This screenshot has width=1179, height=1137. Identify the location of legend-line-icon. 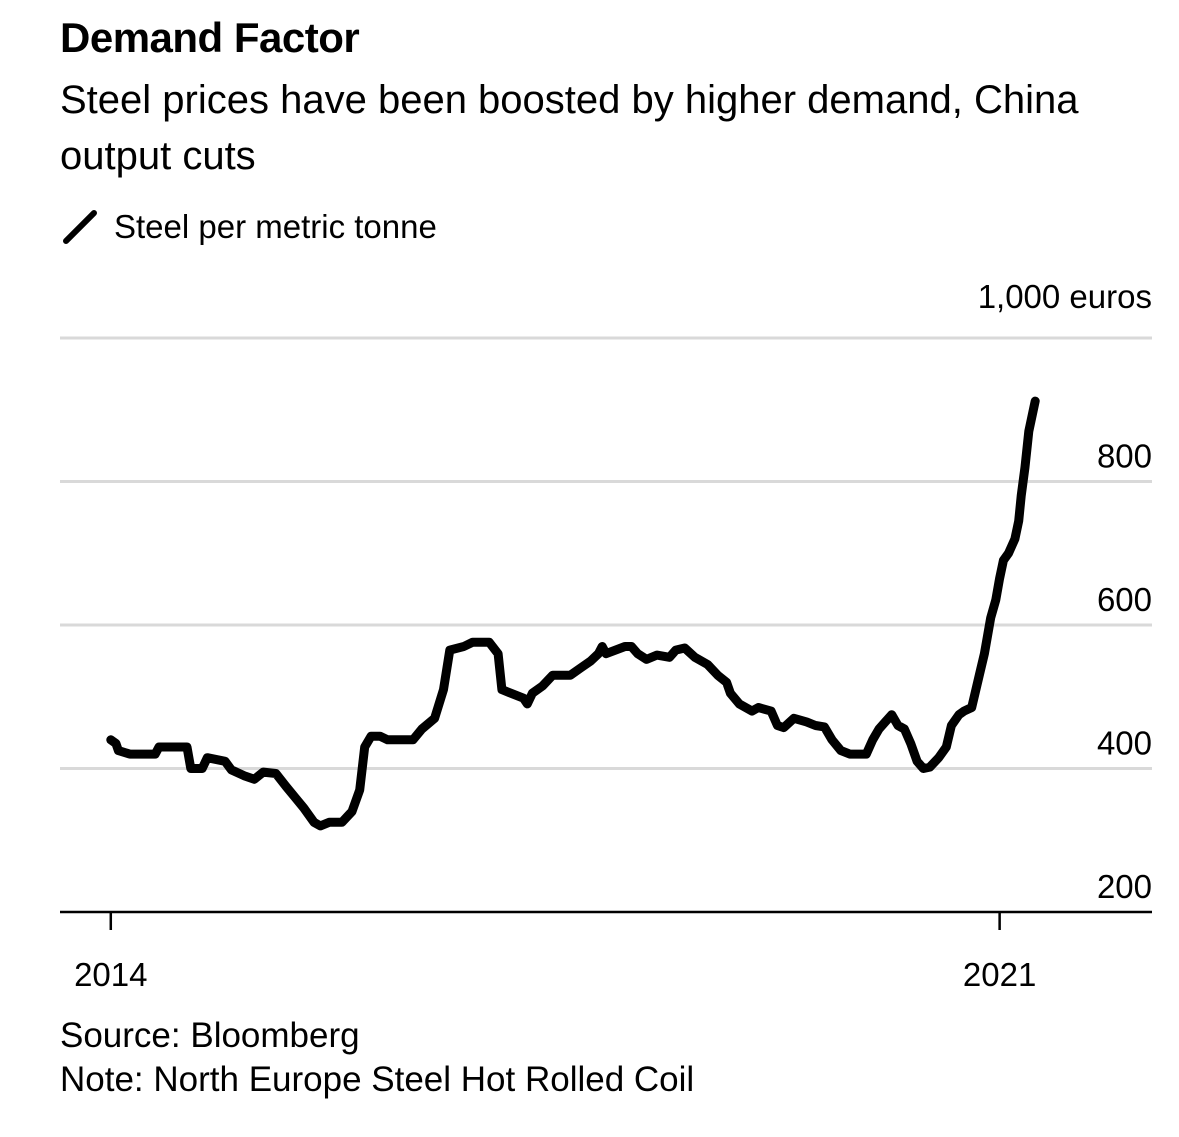
(80, 227).